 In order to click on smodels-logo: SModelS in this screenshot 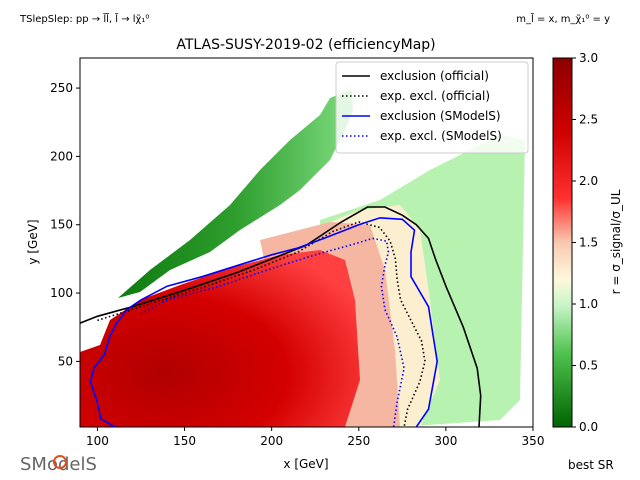, I will do `click(58, 464)`.